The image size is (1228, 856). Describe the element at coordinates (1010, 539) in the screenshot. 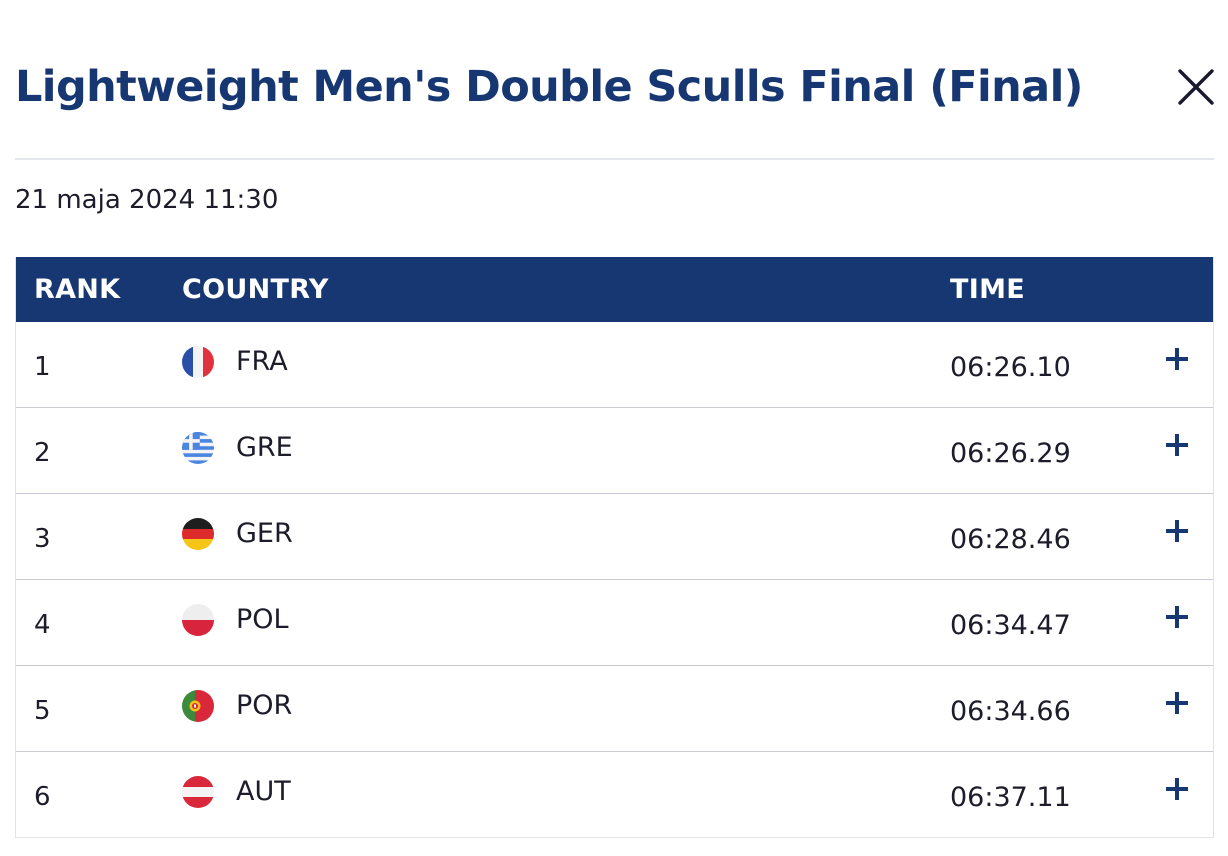

I see `time-cell: 06:28.46` at that location.